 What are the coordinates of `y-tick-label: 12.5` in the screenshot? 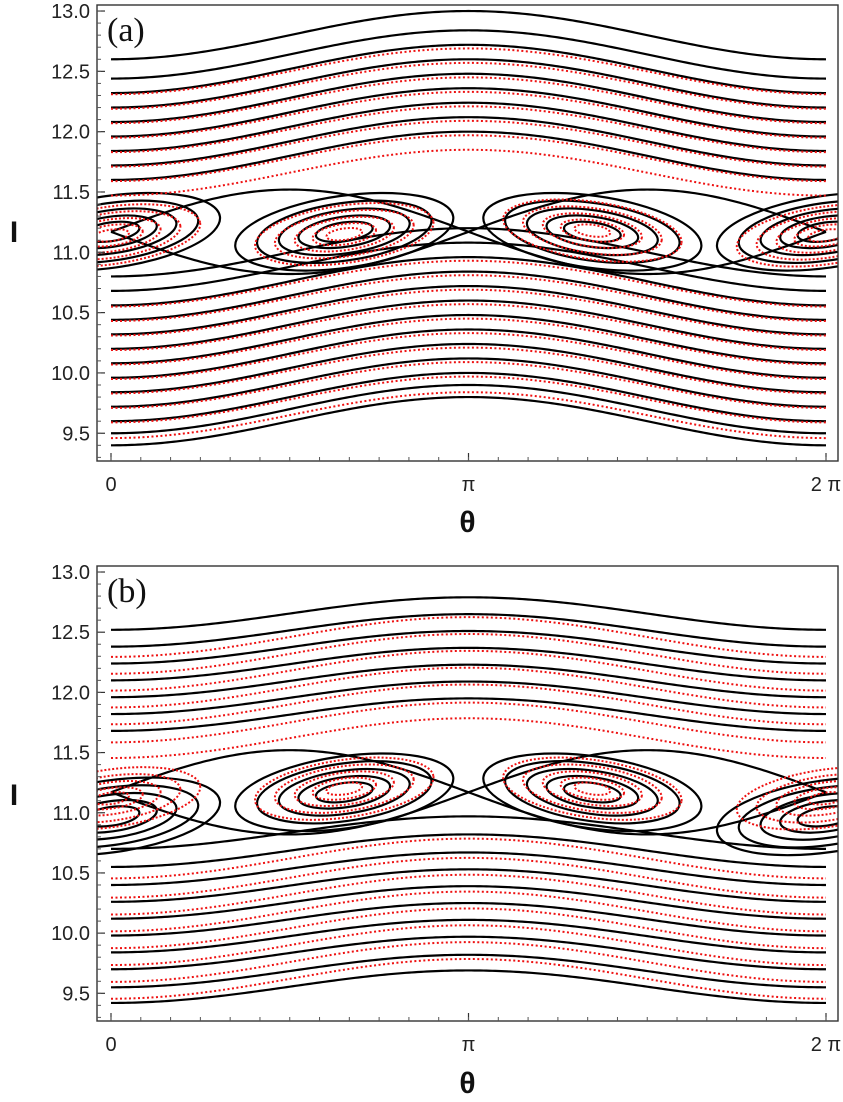 It's located at (70, 72).